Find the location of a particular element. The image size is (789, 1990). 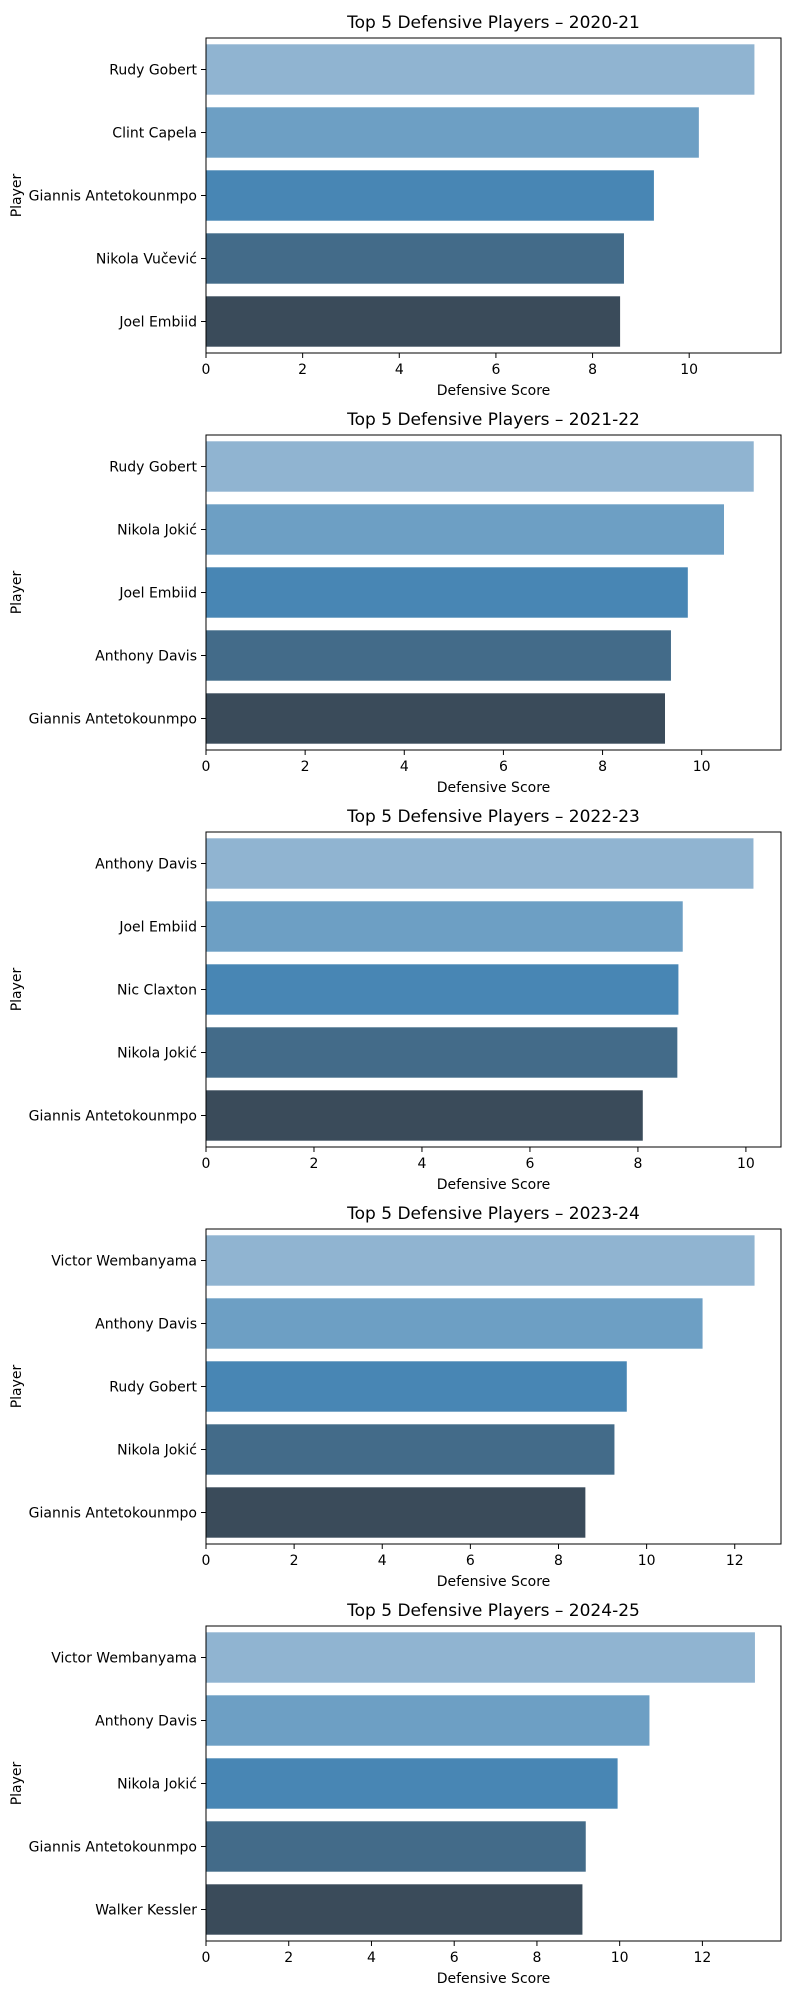

chart-title: Top 5 Defensive Players – 2024-25 is located at coordinates (493, 1611).